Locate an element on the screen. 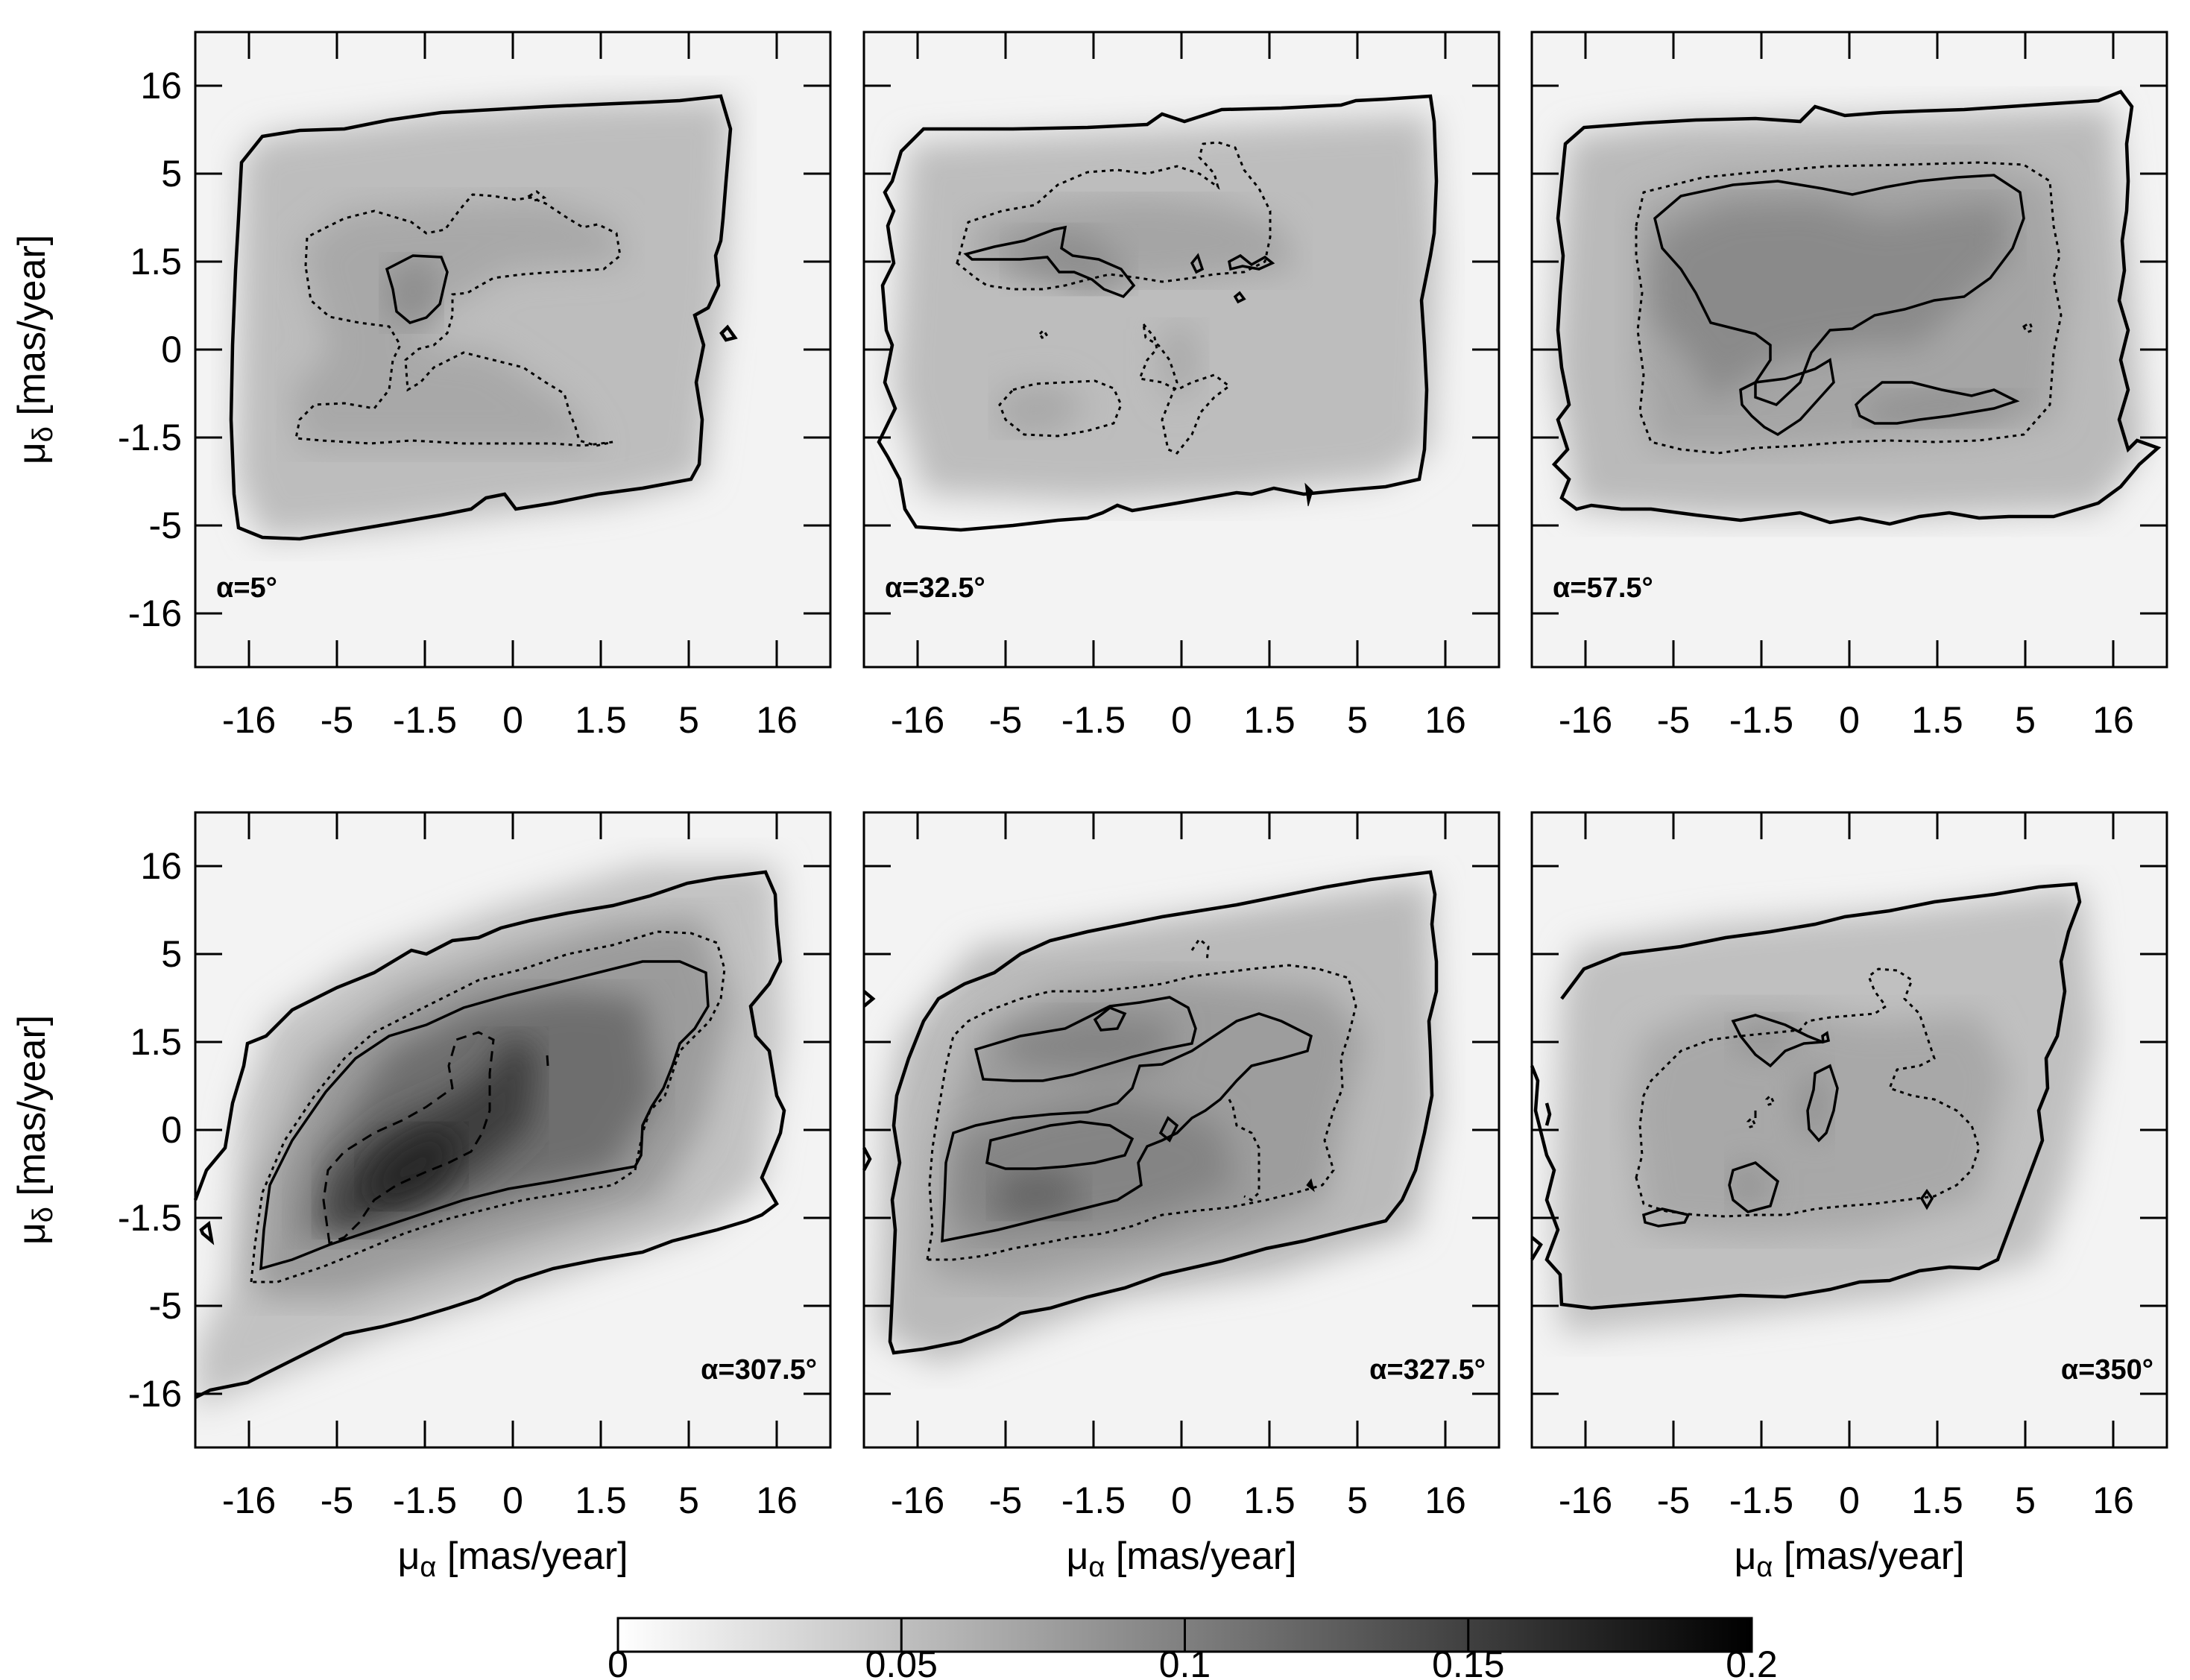  colorbar: 0 0.05 0.1 0.15 0.2 is located at coordinates (1193, 1648).